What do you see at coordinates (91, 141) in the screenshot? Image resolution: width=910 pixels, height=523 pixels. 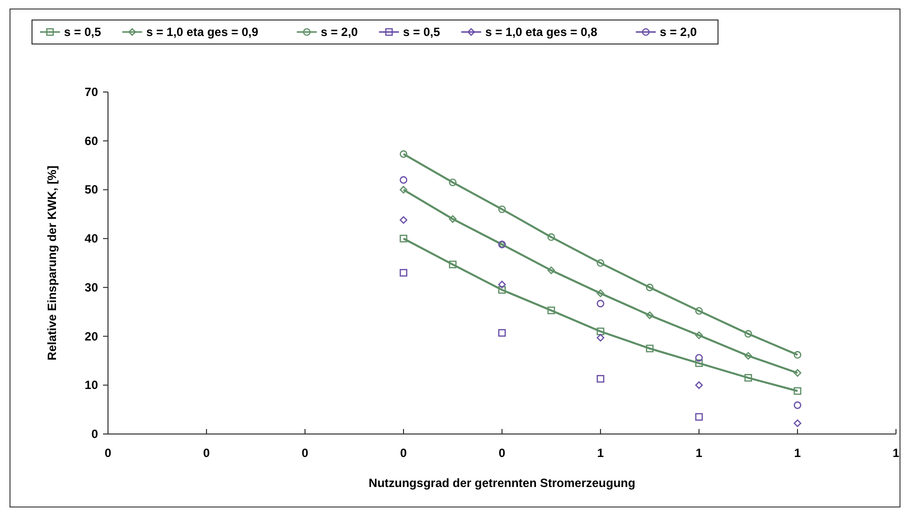 I see `y-tick-label: 60` at bounding box center [91, 141].